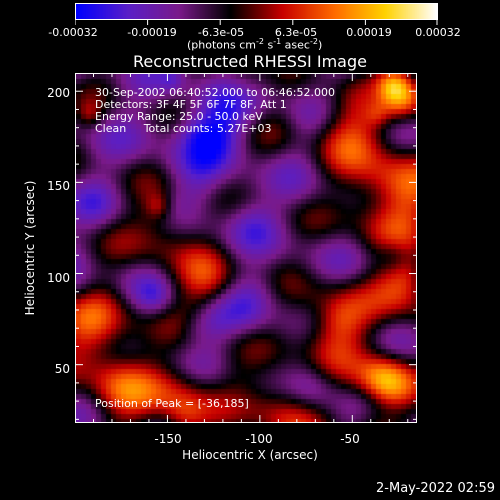 Image resolution: width=500 pixels, height=500 pixels. I want to click on colorbar-tick-label: 0.00019, so click(369, 32).